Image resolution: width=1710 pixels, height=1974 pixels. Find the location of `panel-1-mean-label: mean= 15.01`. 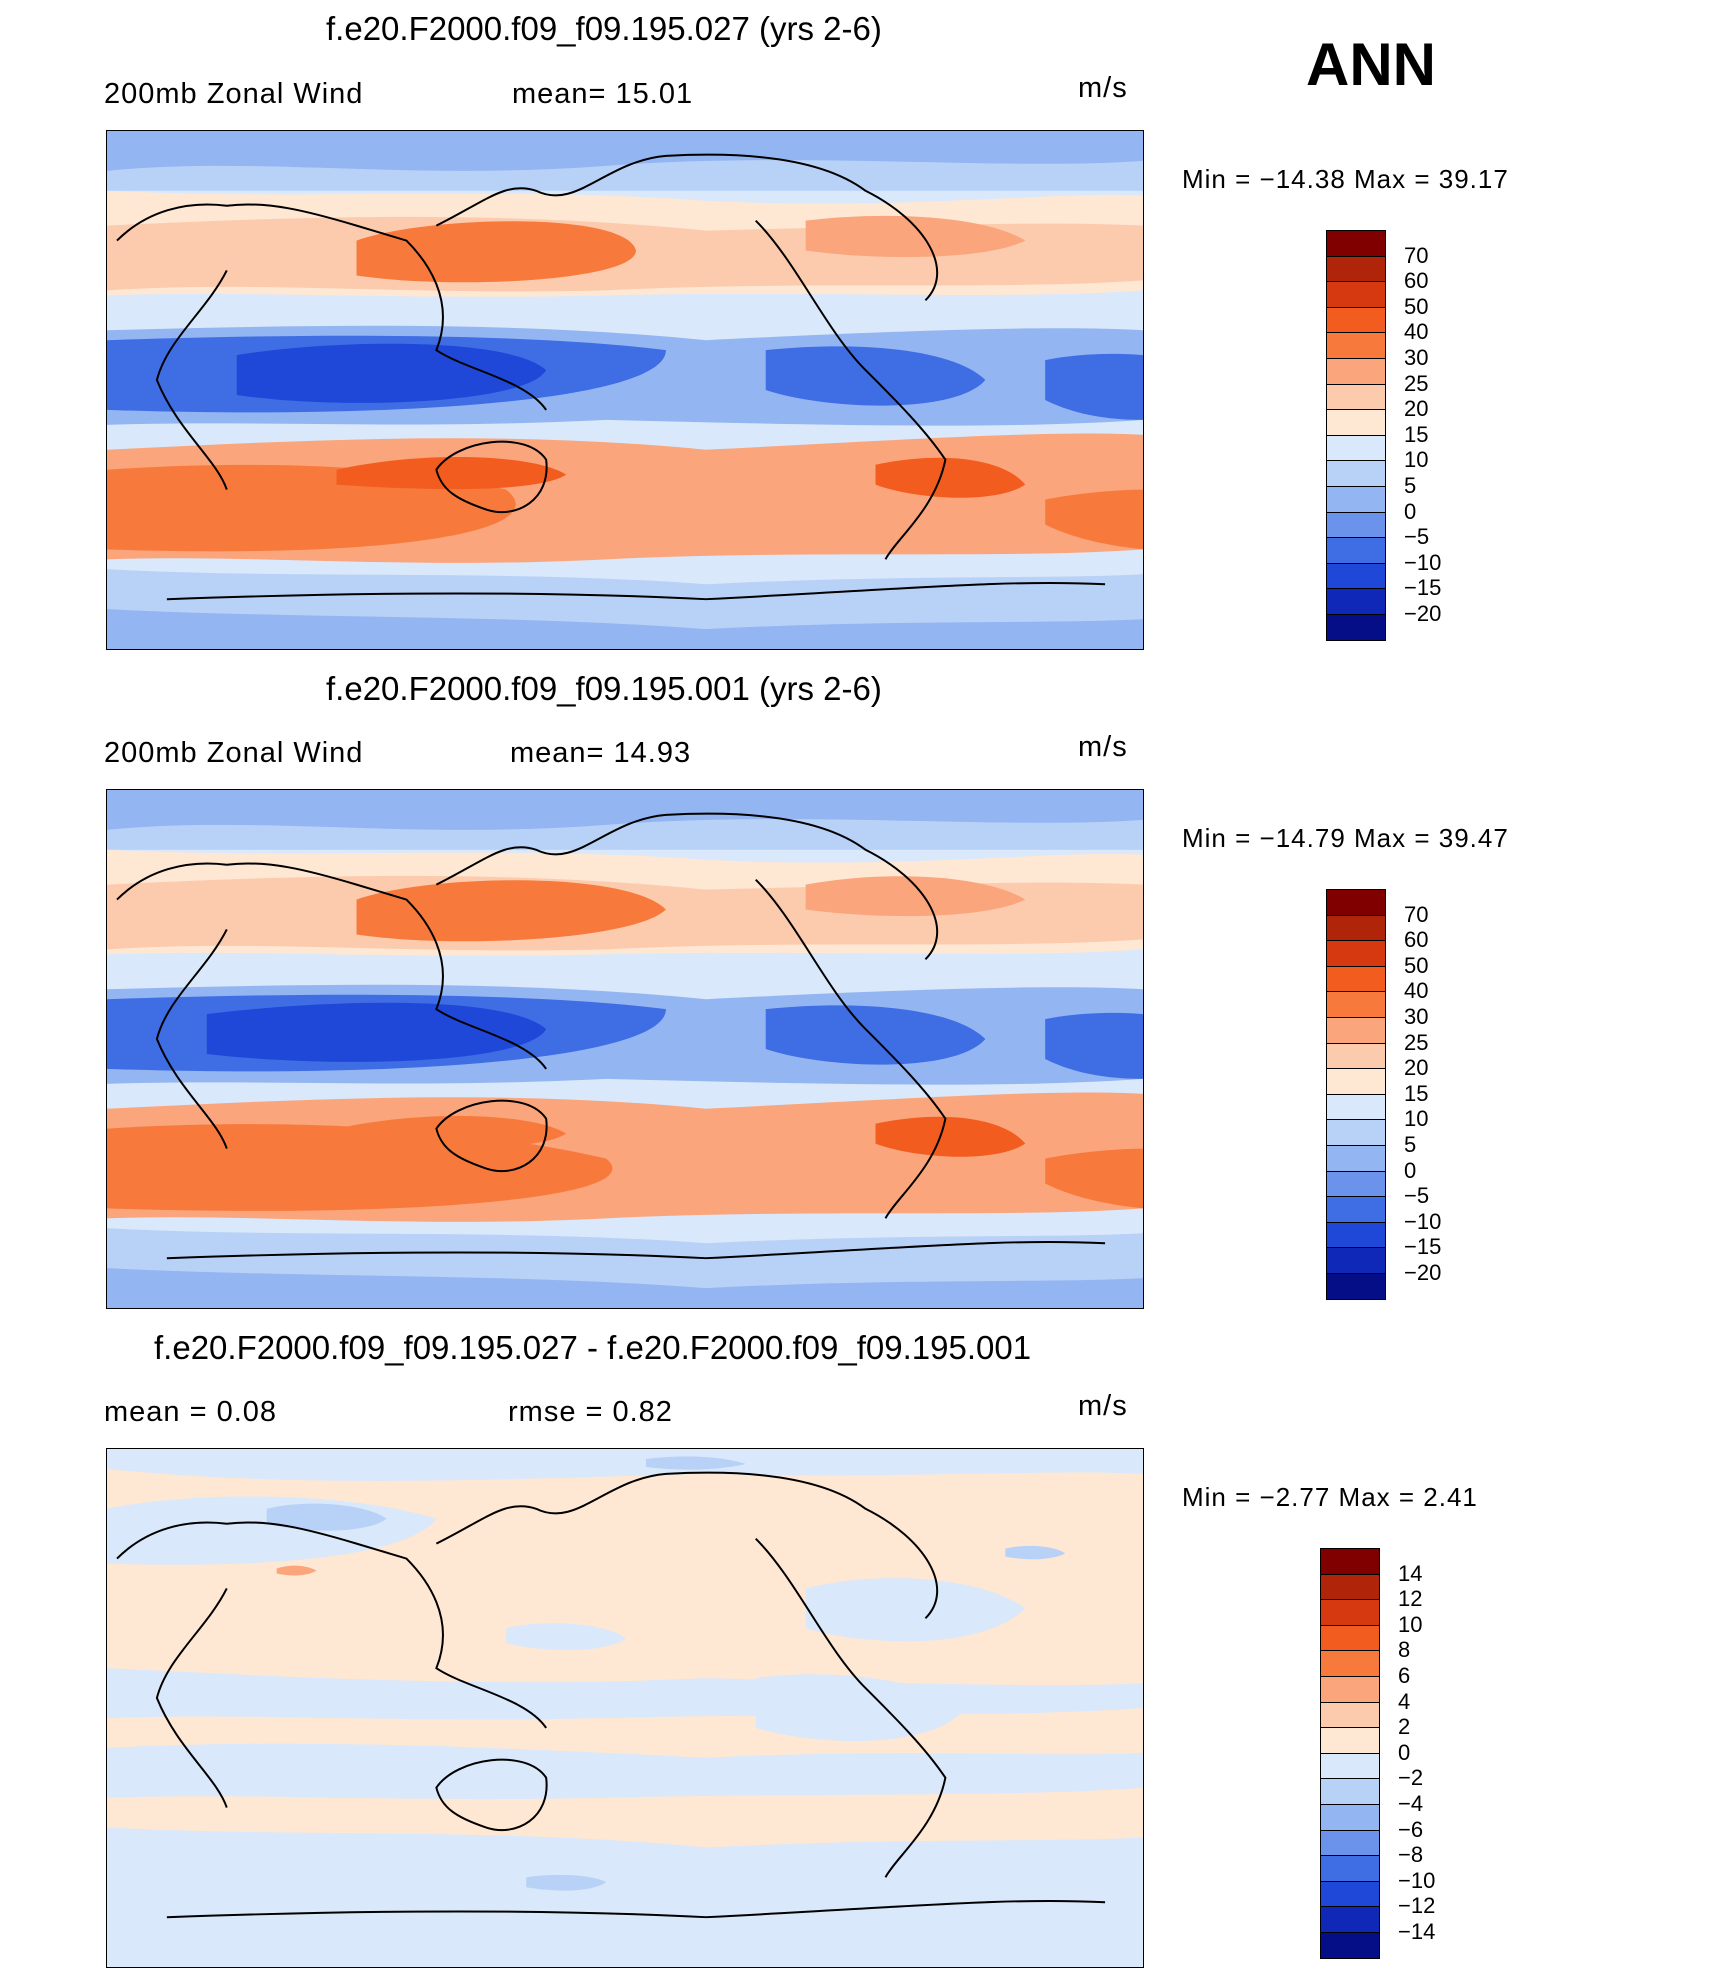

panel-1-mean-label: mean= 15.01 is located at coordinates (603, 94).